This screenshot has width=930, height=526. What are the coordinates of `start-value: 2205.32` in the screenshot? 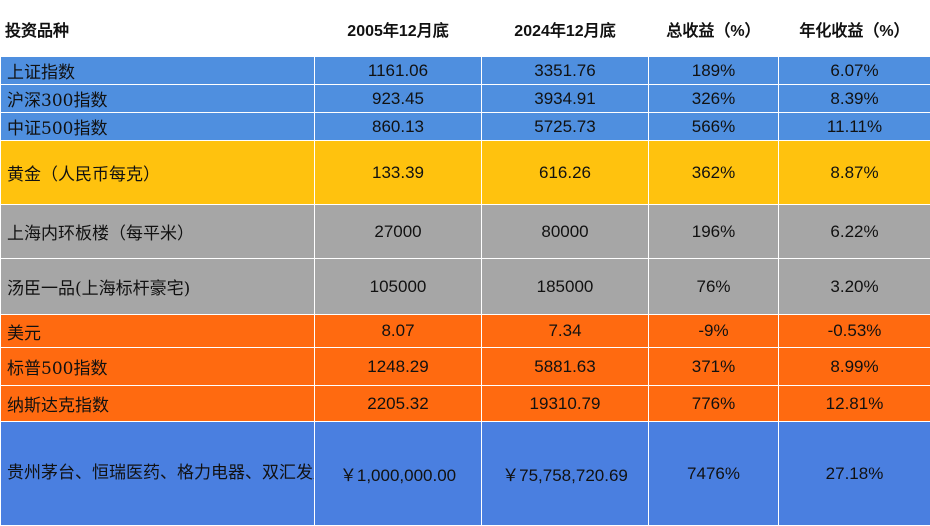 It's located at (398, 404).